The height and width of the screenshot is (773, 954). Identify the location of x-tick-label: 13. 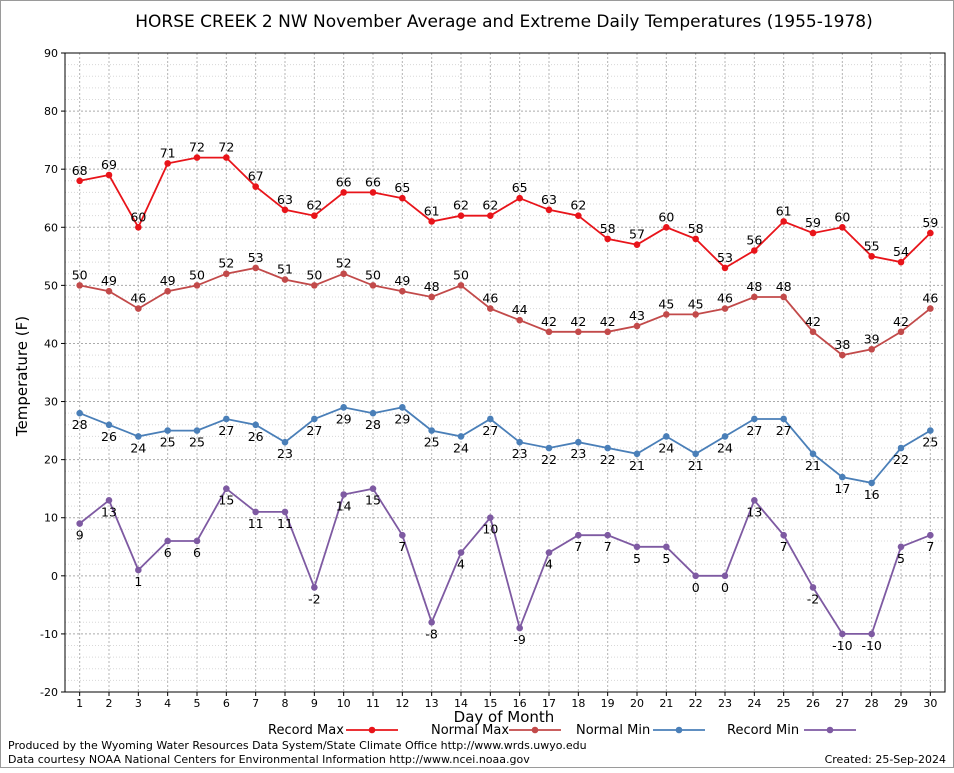
(432, 703).